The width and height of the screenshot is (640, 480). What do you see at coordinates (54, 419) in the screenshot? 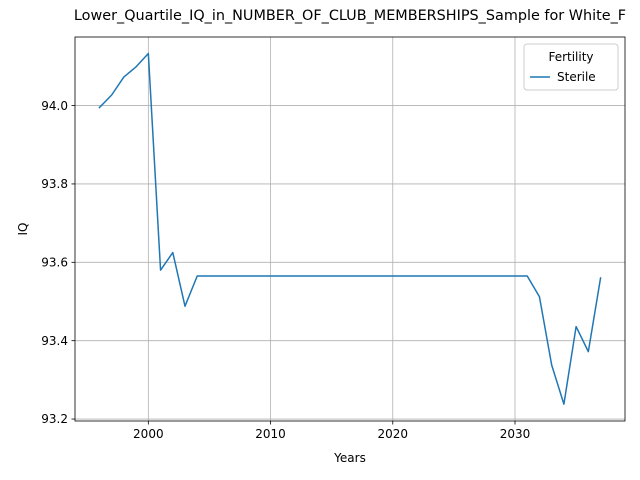
I see `y-tick-label: 93.2` at bounding box center [54, 419].